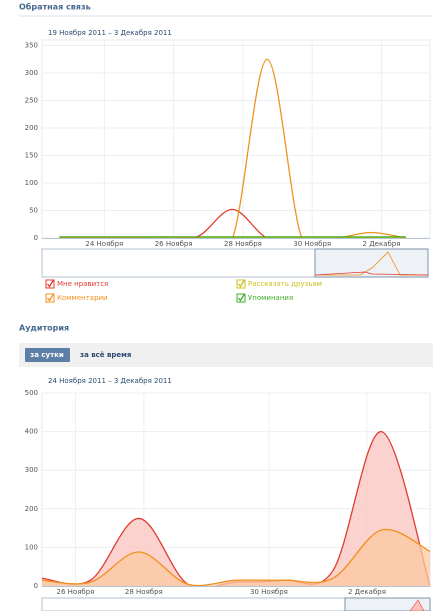  I want to click on y-tick-label: 500, so click(31, 393).